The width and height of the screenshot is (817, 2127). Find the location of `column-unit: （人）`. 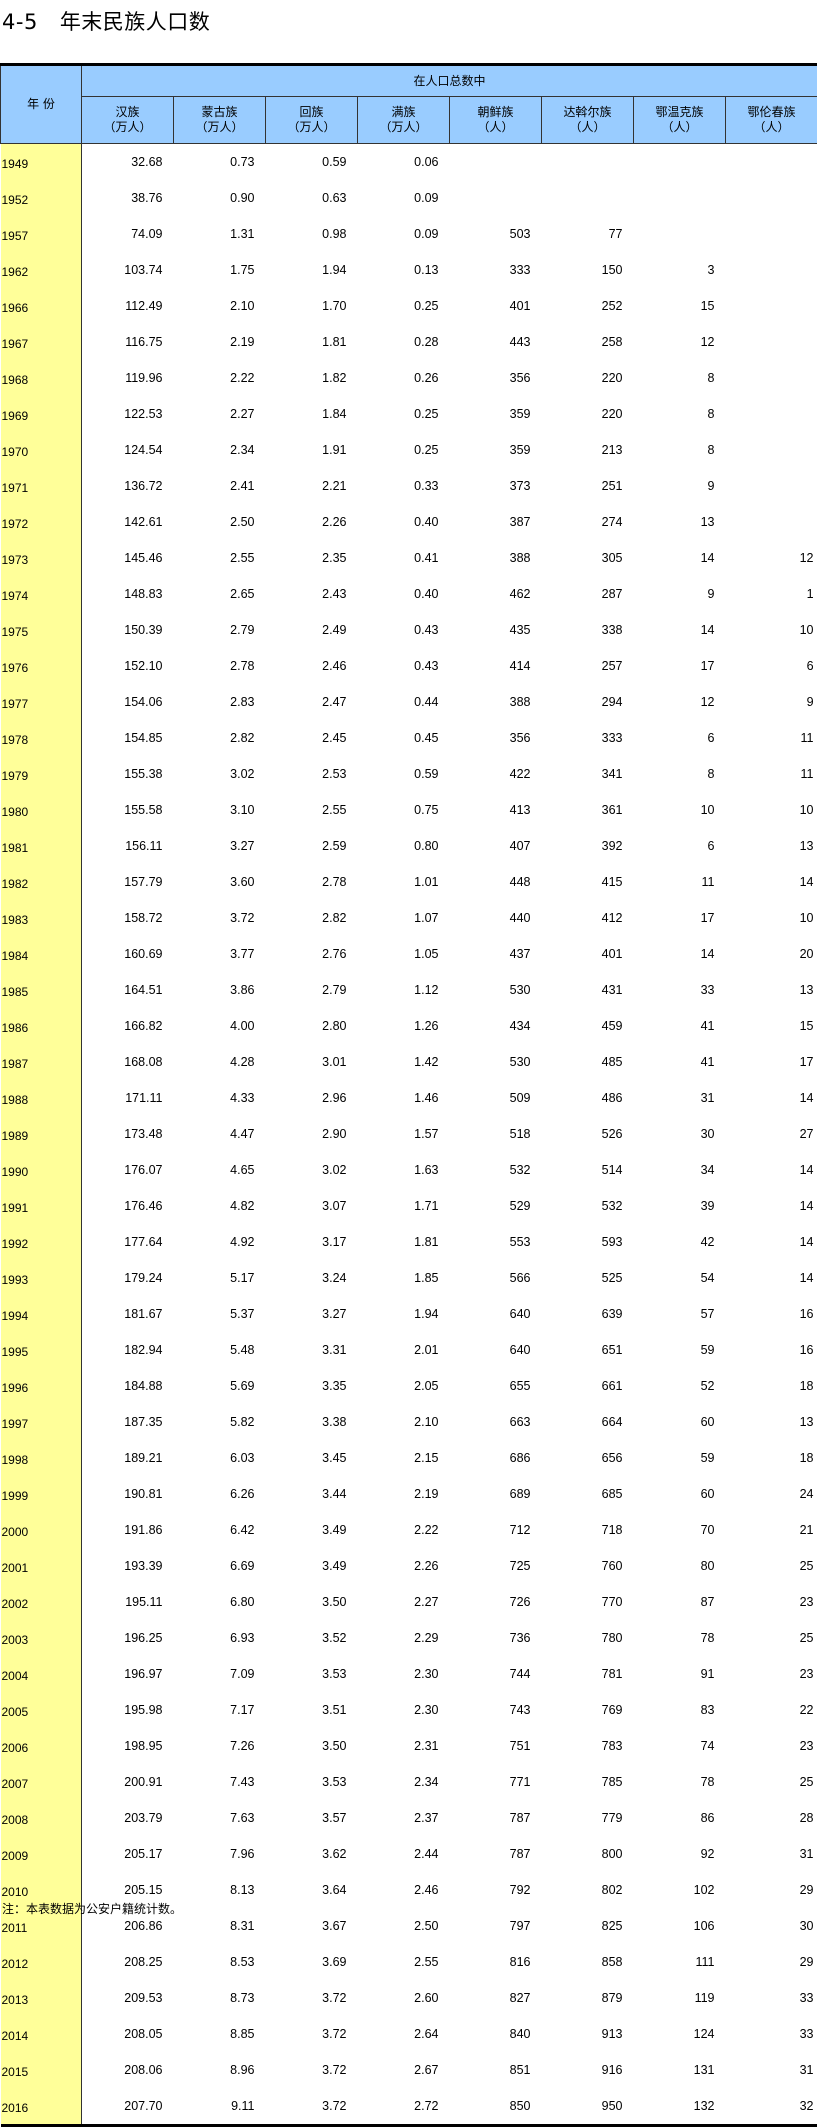

column-unit: （人） is located at coordinates (679, 127).